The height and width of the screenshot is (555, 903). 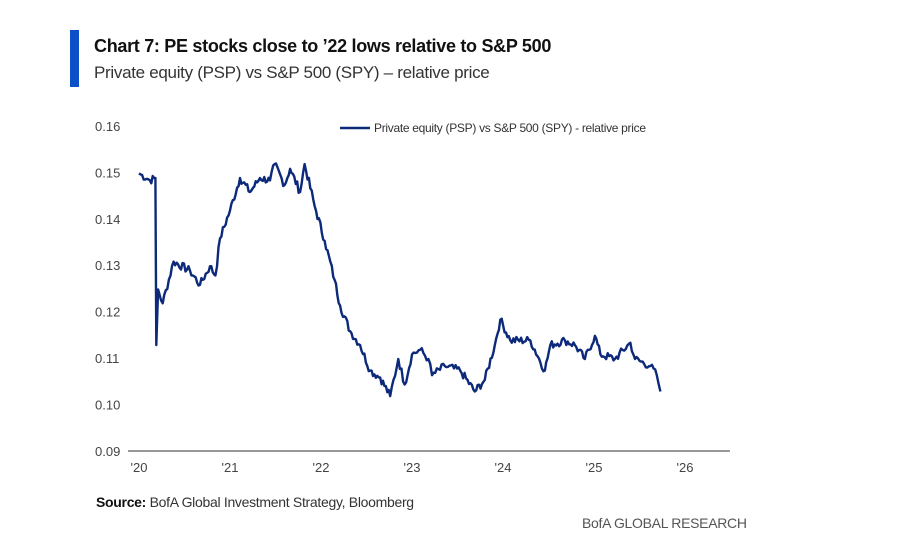 I want to click on y-tick-label: 0.16, so click(x=107, y=126).